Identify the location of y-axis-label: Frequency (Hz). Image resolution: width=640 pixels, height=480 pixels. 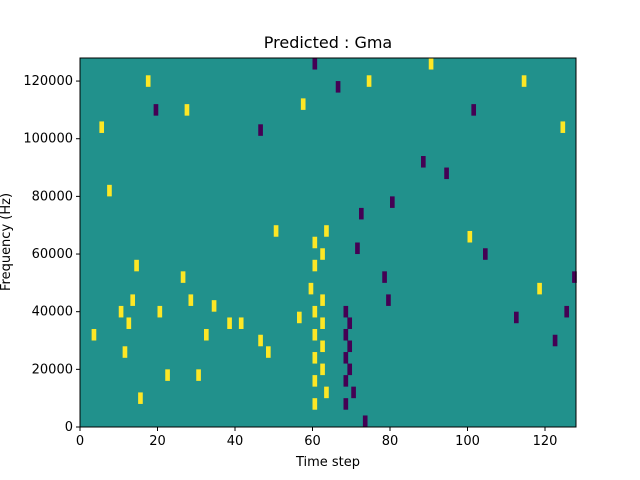
(7, 242).